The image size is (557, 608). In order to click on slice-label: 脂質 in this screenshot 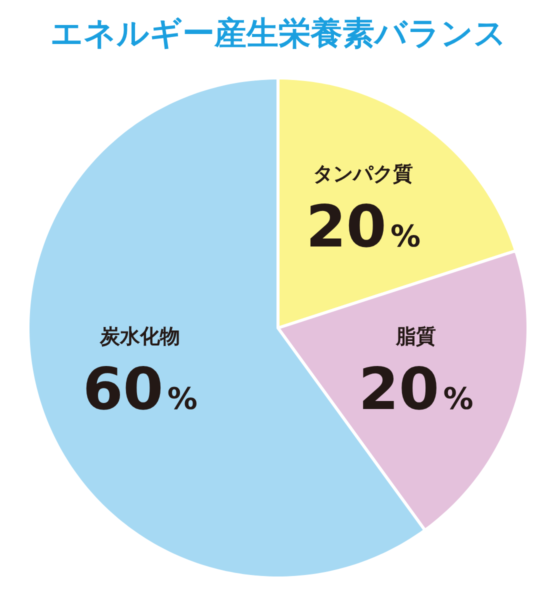, I will do `click(415, 336)`.